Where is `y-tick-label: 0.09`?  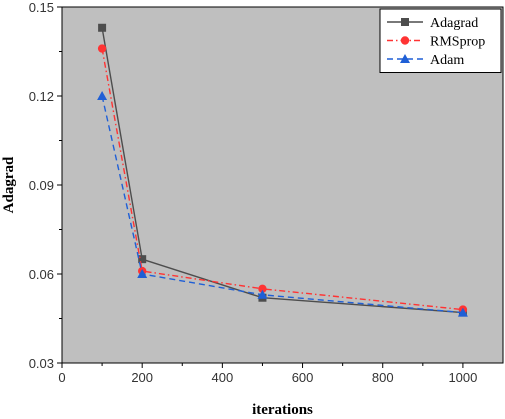
y-tick-label: 0.09 is located at coordinates (41, 185).